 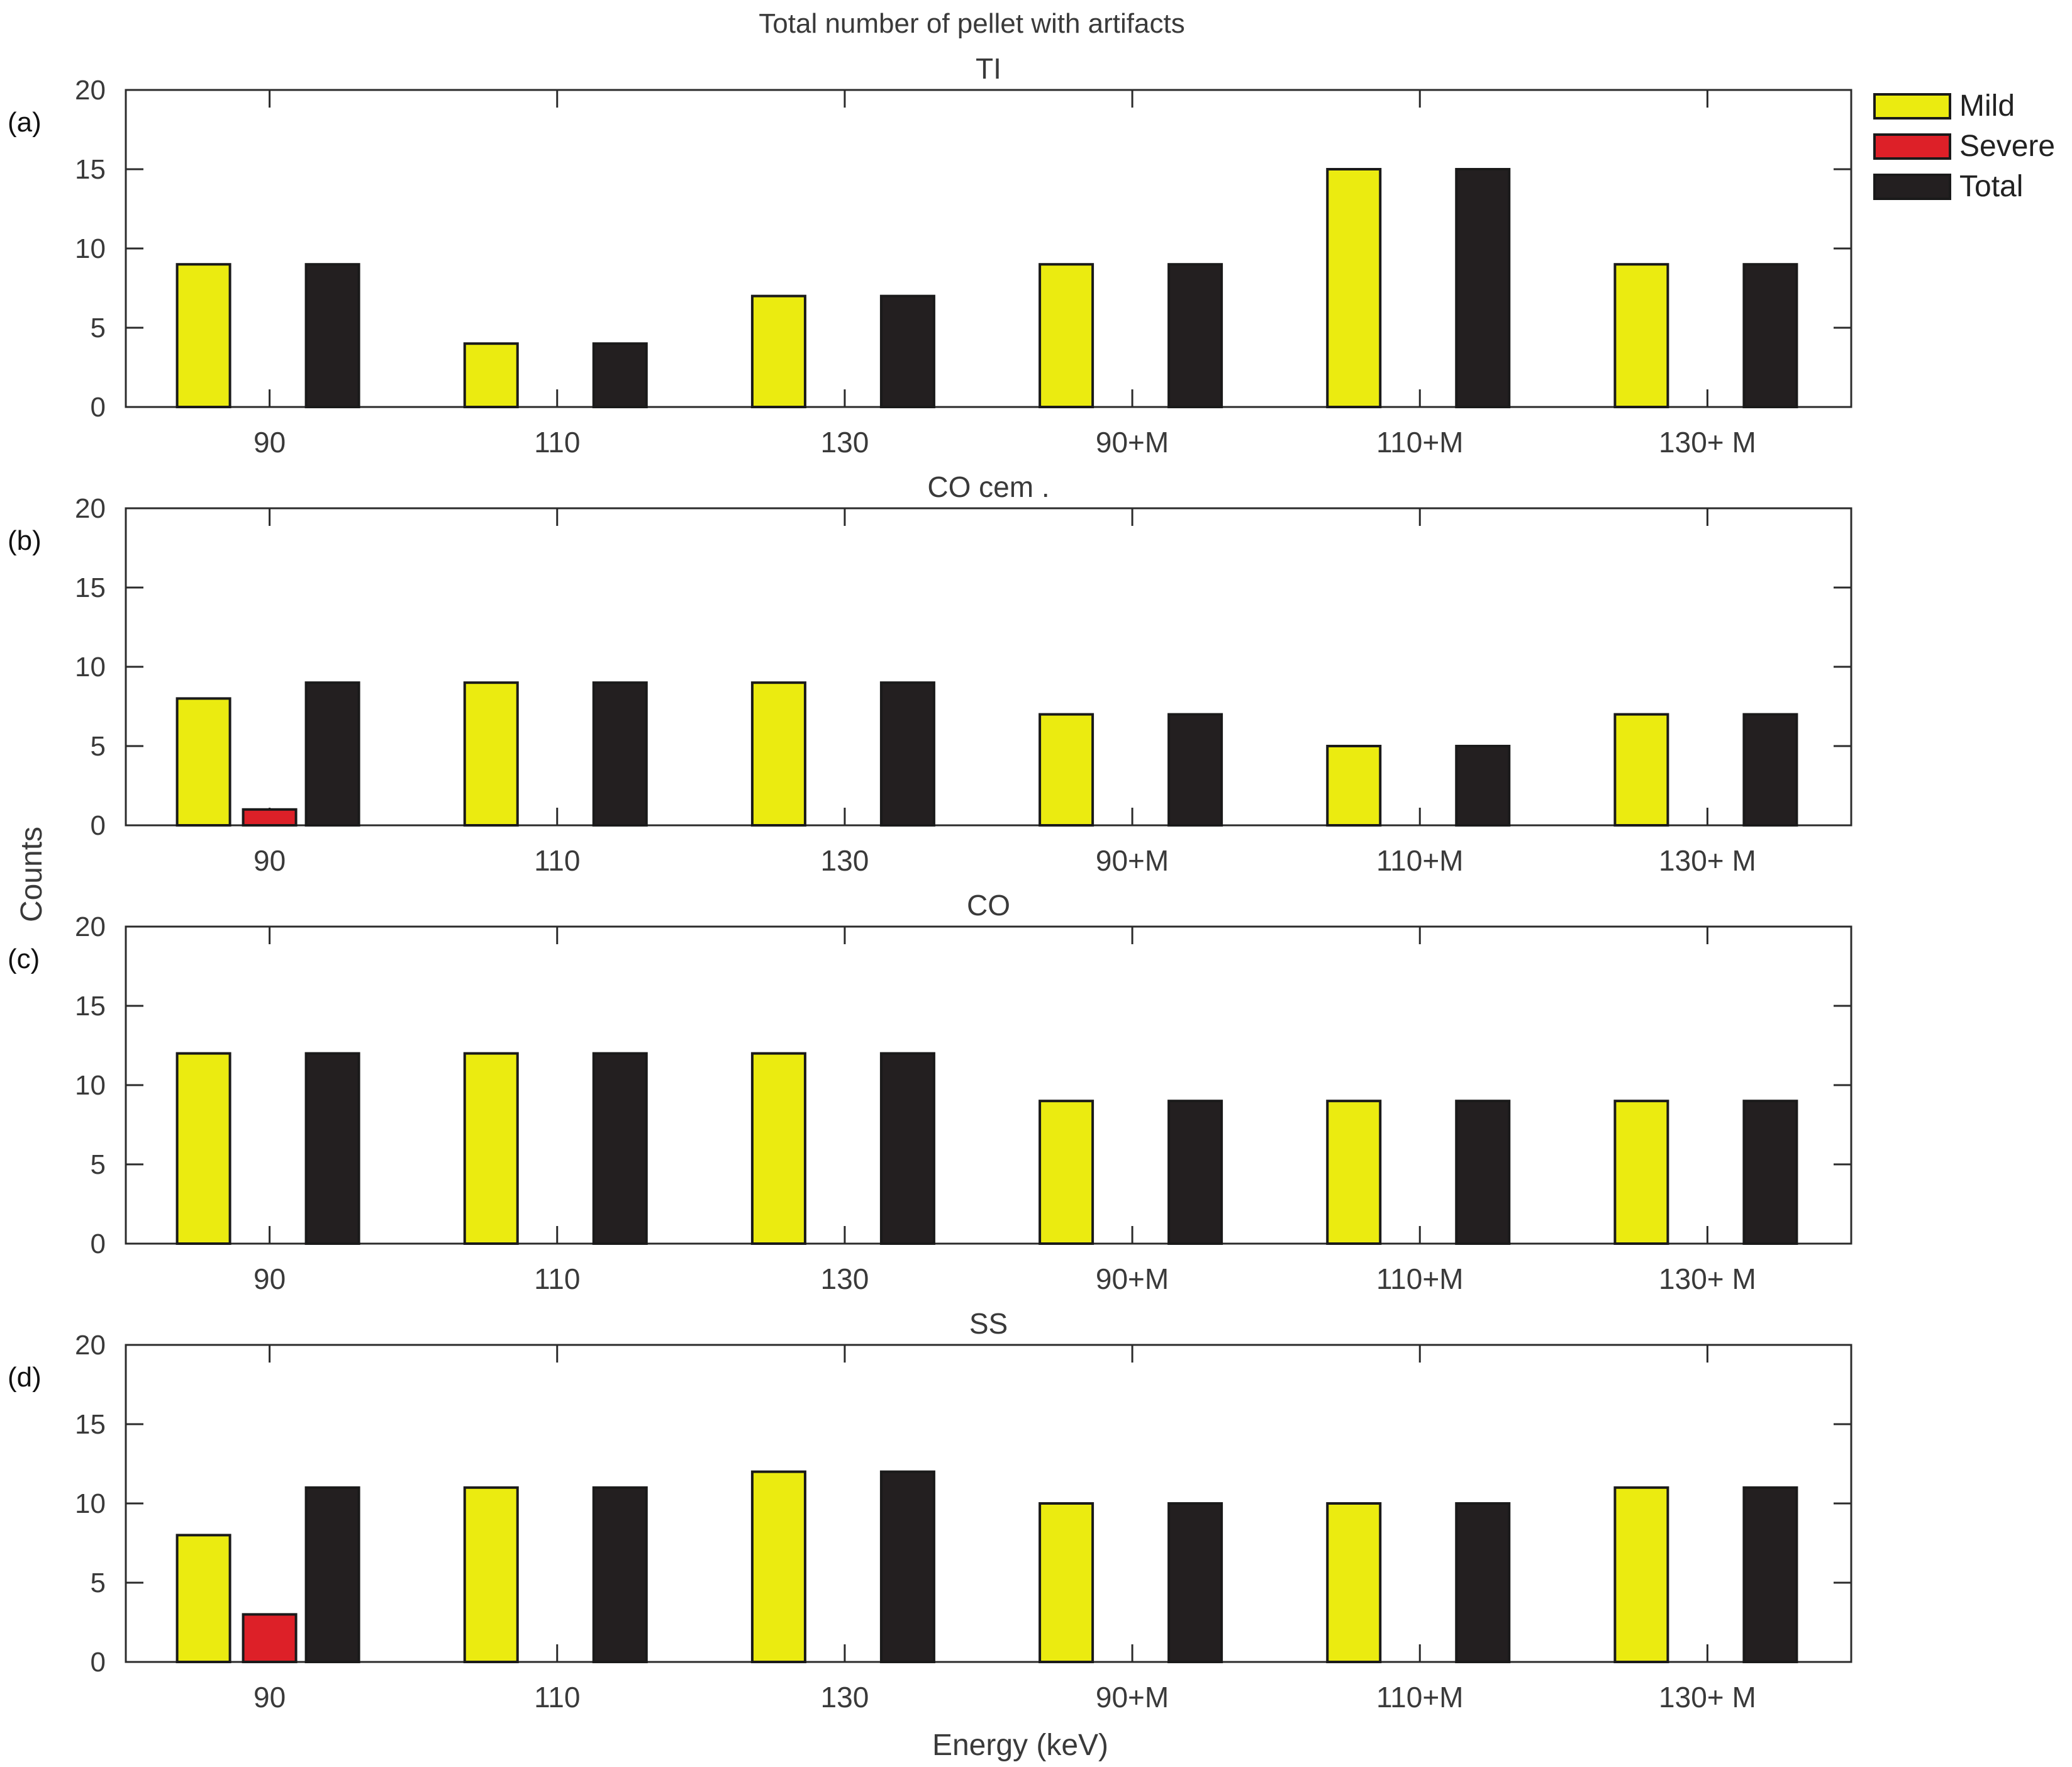 I want to click on legend: Mild Severe Total, so click(x=1964, y=146).